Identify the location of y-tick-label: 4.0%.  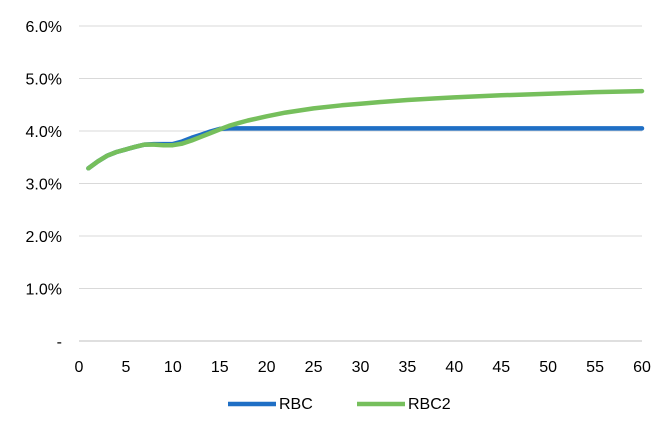
(44, 132).